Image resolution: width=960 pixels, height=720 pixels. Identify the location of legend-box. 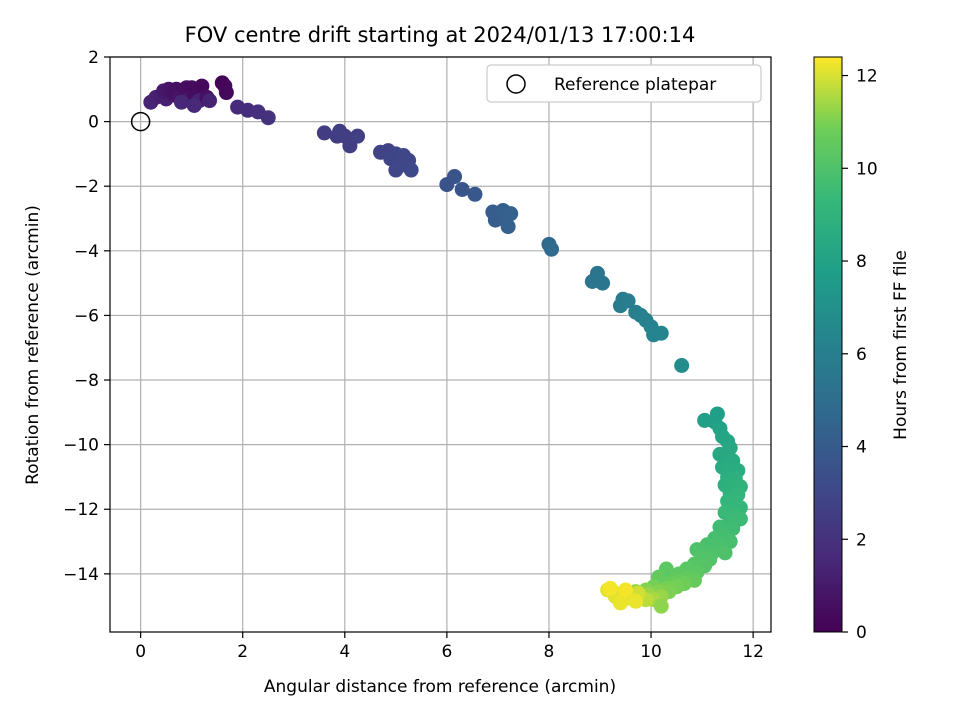
(624, 83).